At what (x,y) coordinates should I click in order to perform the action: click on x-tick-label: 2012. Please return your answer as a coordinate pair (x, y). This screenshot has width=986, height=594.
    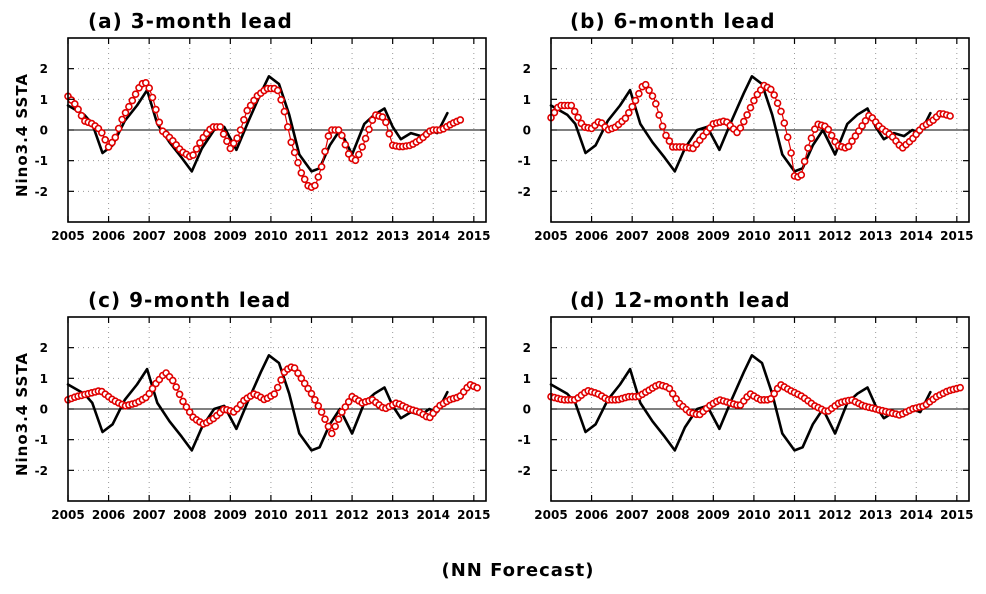
    Looking at the image, I should click on (351, 515).